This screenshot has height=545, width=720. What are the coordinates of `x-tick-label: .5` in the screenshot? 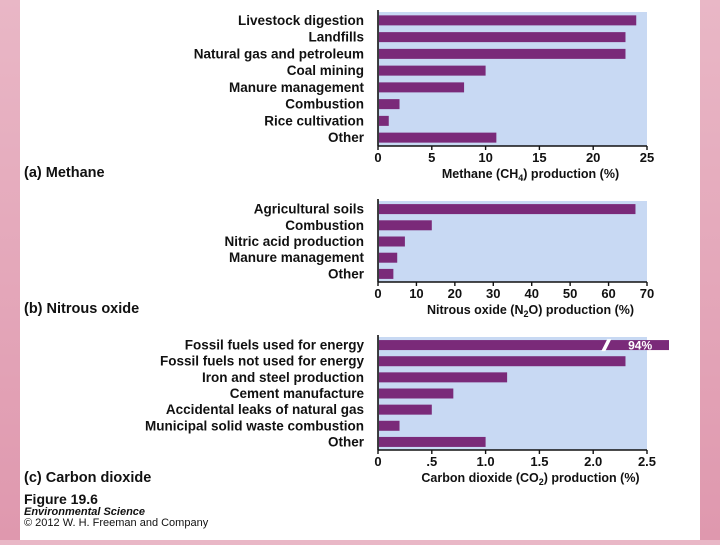 It's located at (431, 461).